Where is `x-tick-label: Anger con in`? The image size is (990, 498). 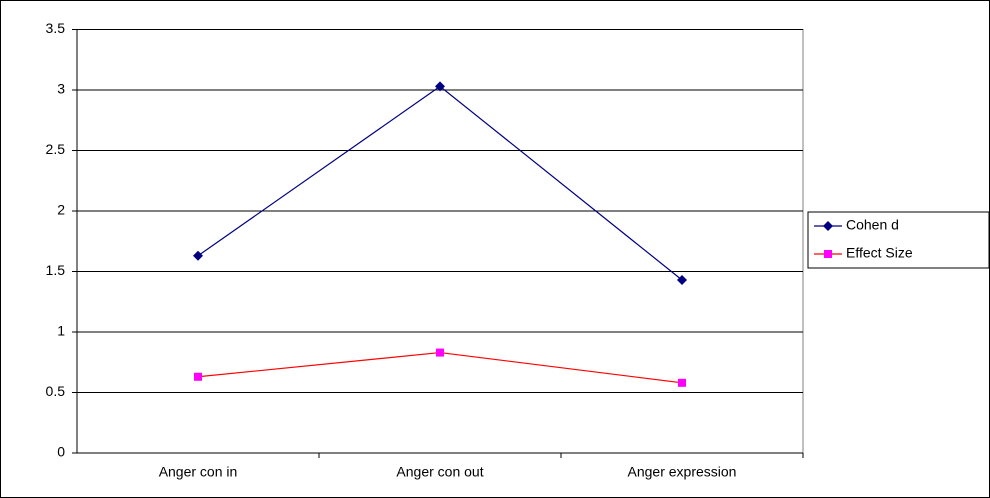 x-tick-label: Anger con in is located at coordinates (198, 472).